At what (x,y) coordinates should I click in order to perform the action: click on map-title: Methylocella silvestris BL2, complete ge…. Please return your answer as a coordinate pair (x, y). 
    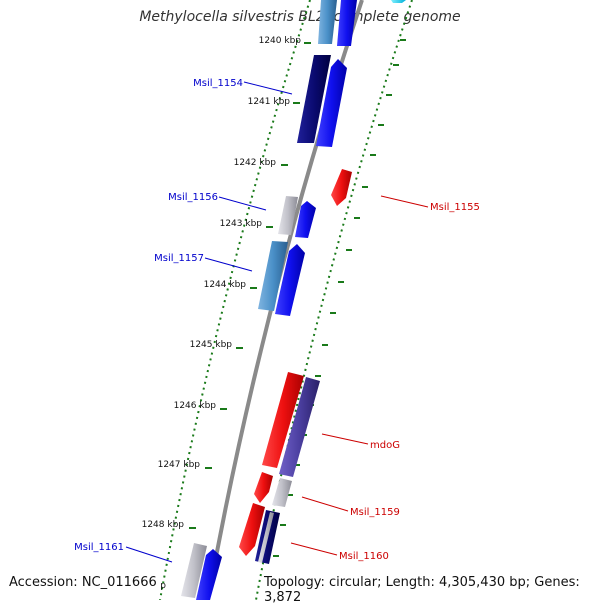
    Looking at the image, I should click on (300, 17).